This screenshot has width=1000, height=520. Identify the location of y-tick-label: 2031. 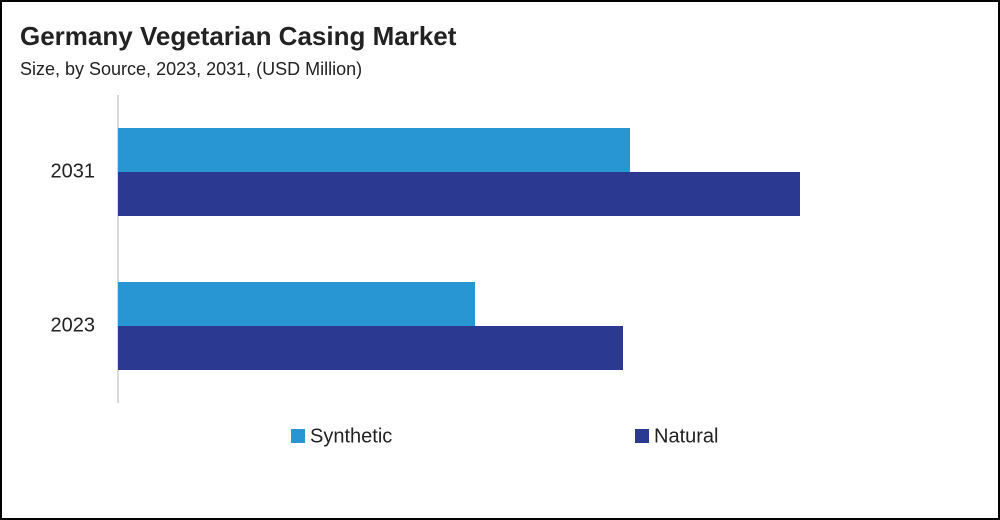
(73, 171).